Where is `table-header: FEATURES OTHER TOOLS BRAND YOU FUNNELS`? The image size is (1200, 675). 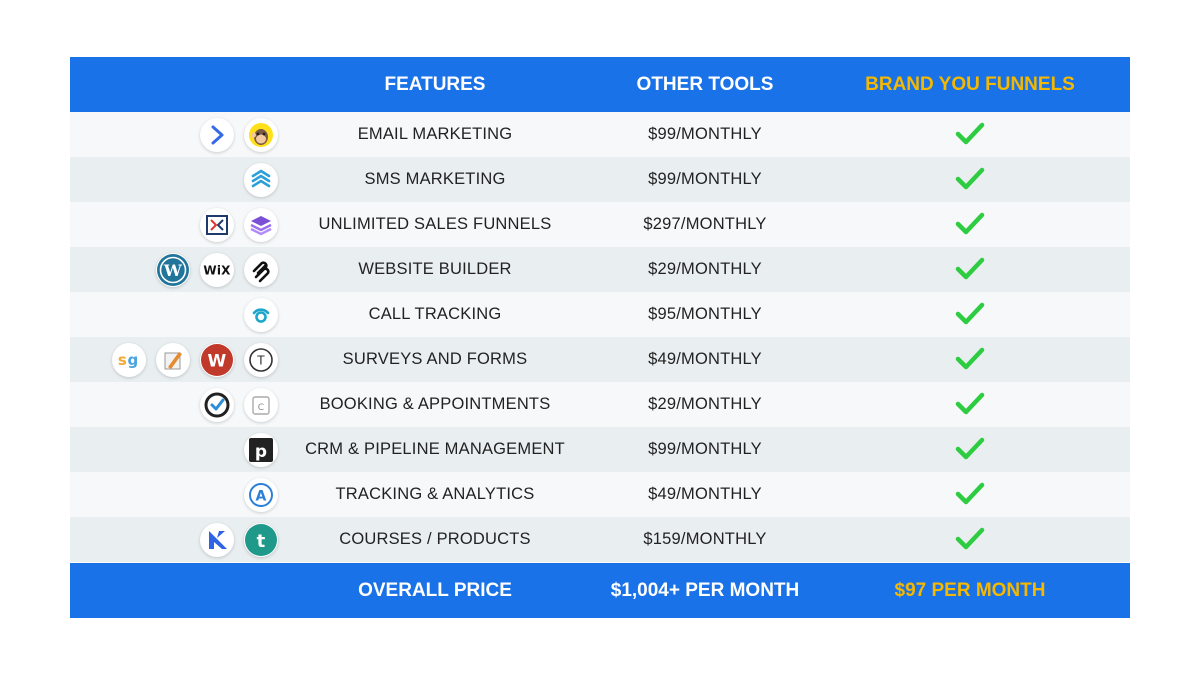 table-header: FEATURES OTHER TOOLS BRAND YOU FUNNELS is located at coordinates (600, 84).